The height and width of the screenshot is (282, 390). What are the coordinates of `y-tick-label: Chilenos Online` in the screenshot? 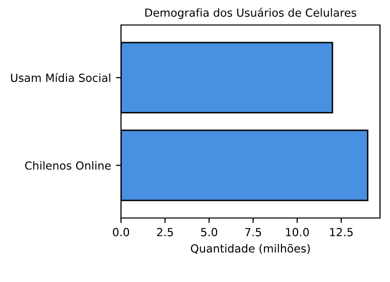 It's located at (68, 165).